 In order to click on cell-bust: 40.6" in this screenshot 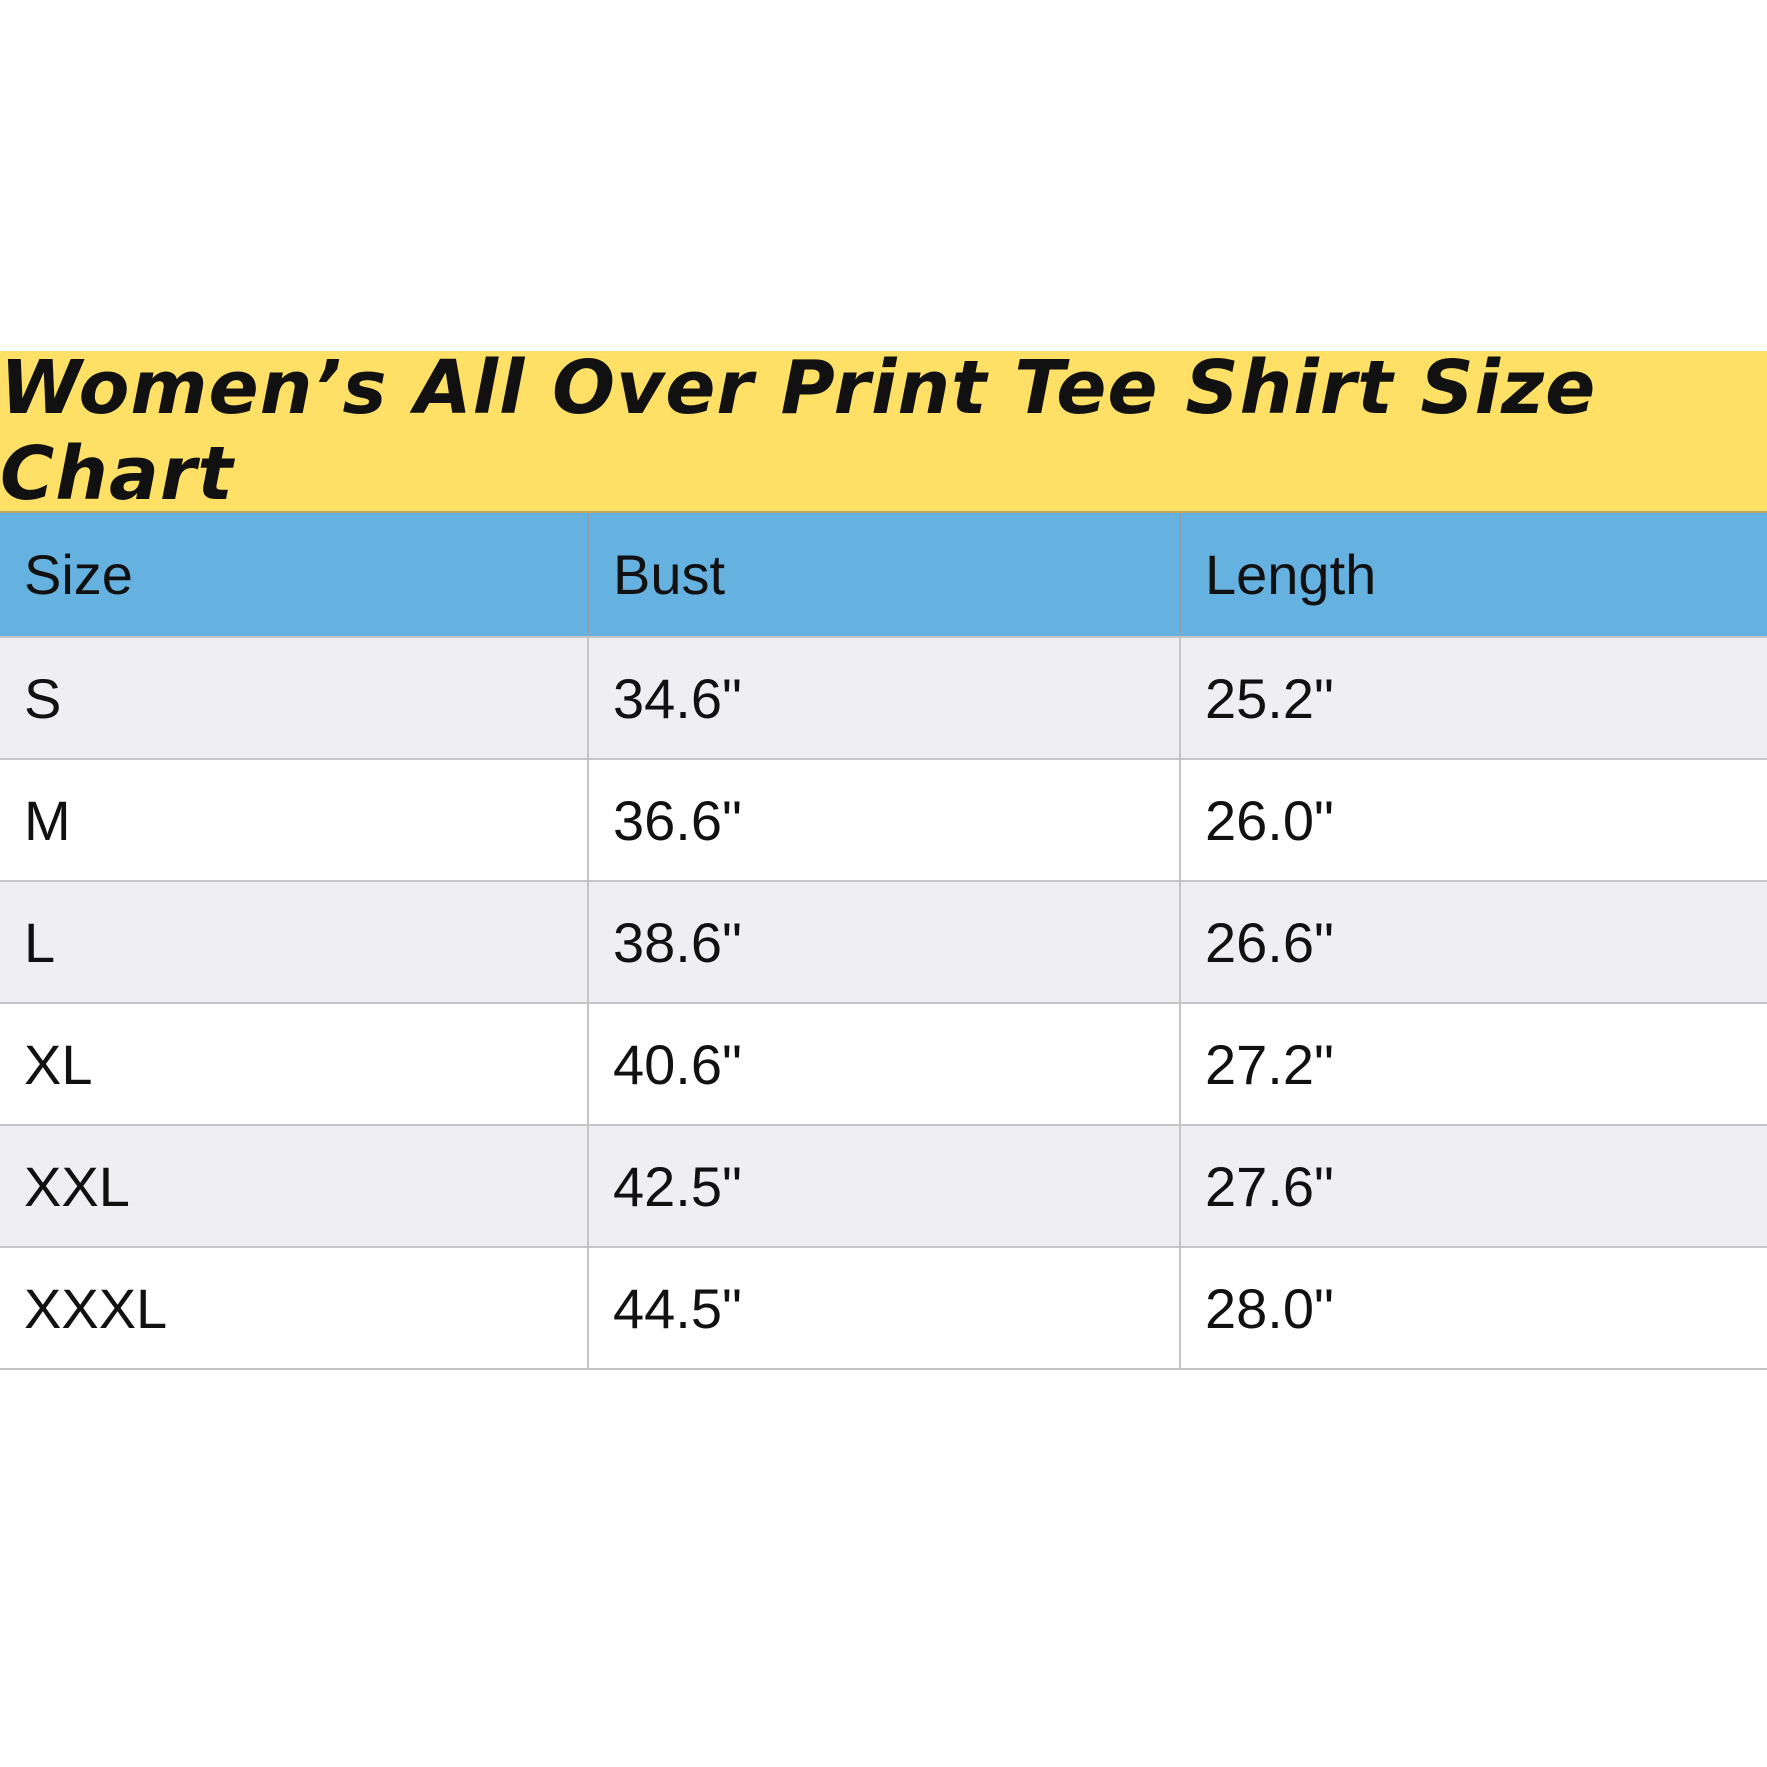, I will do `click(883, 1064)`.